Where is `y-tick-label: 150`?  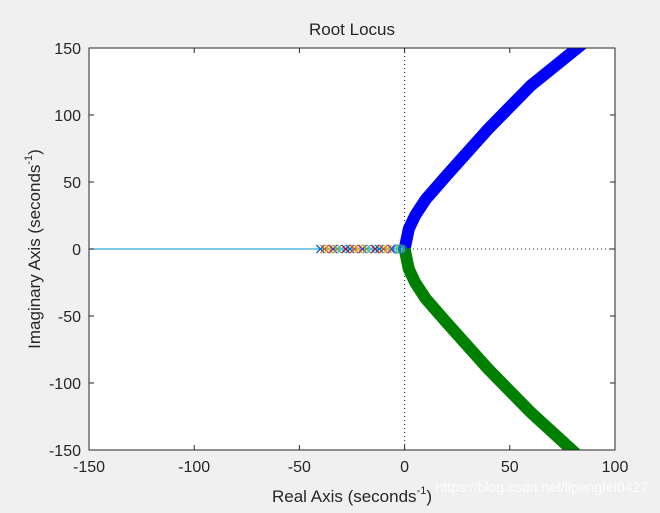
y-tick-label: 150 is located at coordinates (67, 49).